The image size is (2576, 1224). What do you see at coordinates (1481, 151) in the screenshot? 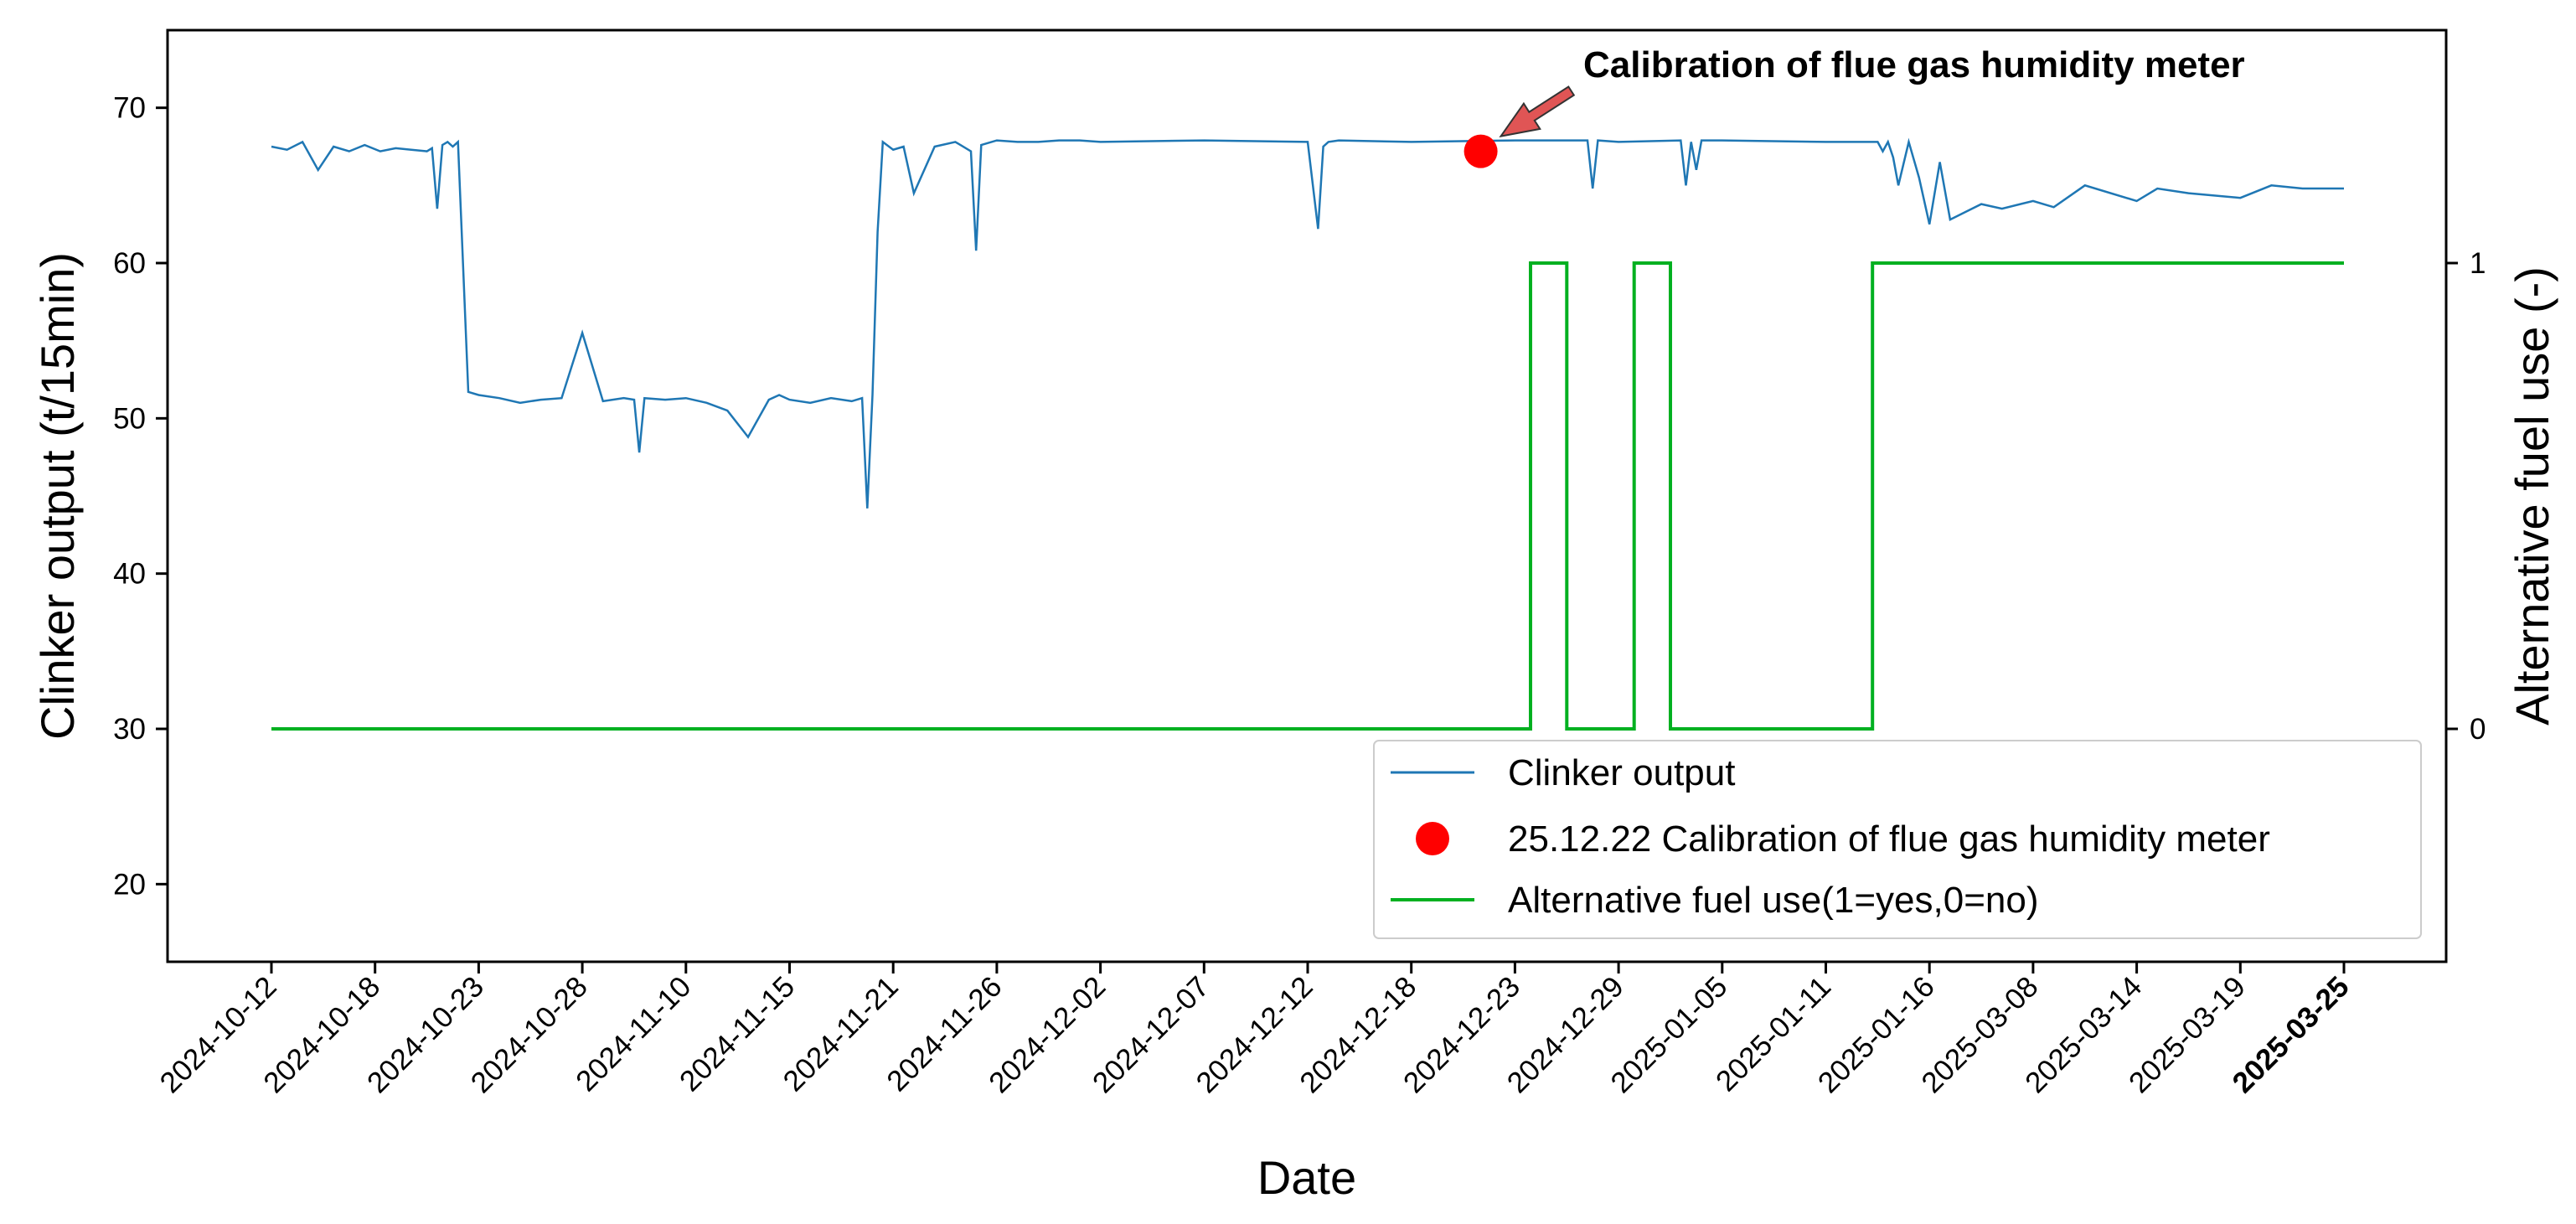
I see `calibration-event-marker` at bounding box center [1481, 151].